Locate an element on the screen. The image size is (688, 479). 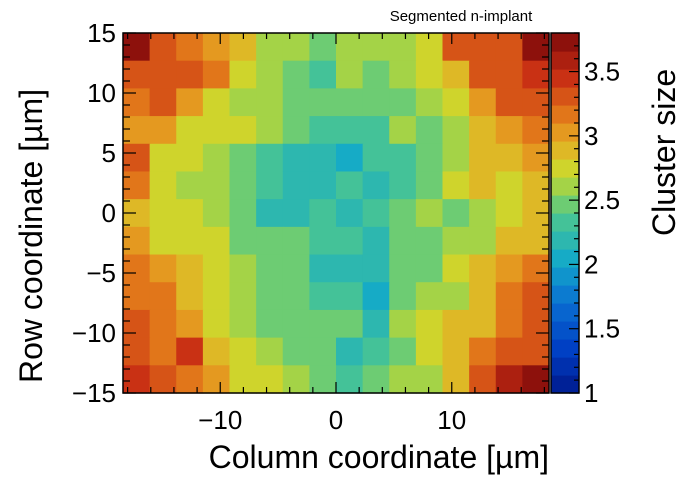
z-tick-label: 1.5 is located at coordinates (602, 329).